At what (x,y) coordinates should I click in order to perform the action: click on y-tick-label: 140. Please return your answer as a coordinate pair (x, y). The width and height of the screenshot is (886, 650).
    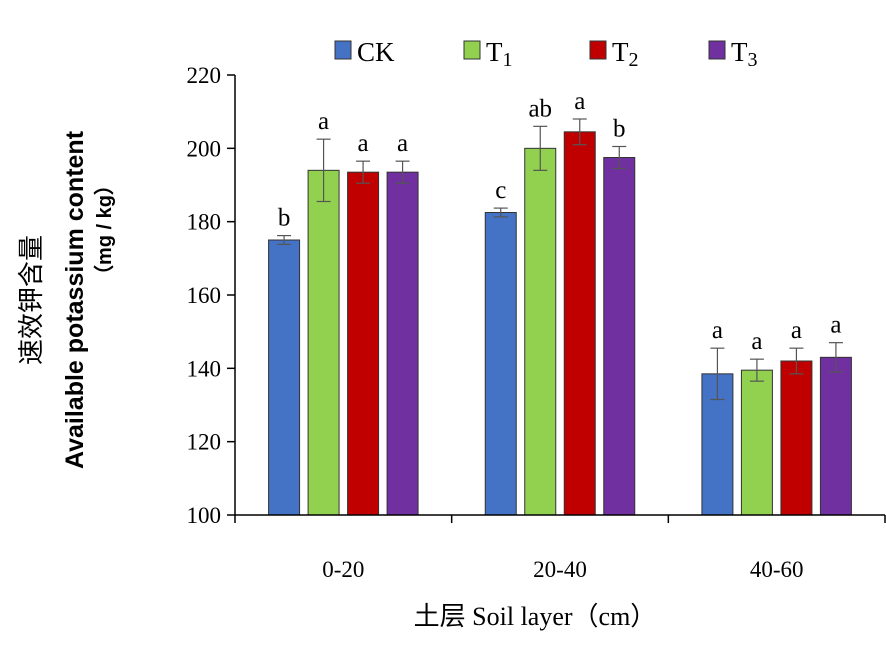
    Looking at the image, I should click on (204, 368).